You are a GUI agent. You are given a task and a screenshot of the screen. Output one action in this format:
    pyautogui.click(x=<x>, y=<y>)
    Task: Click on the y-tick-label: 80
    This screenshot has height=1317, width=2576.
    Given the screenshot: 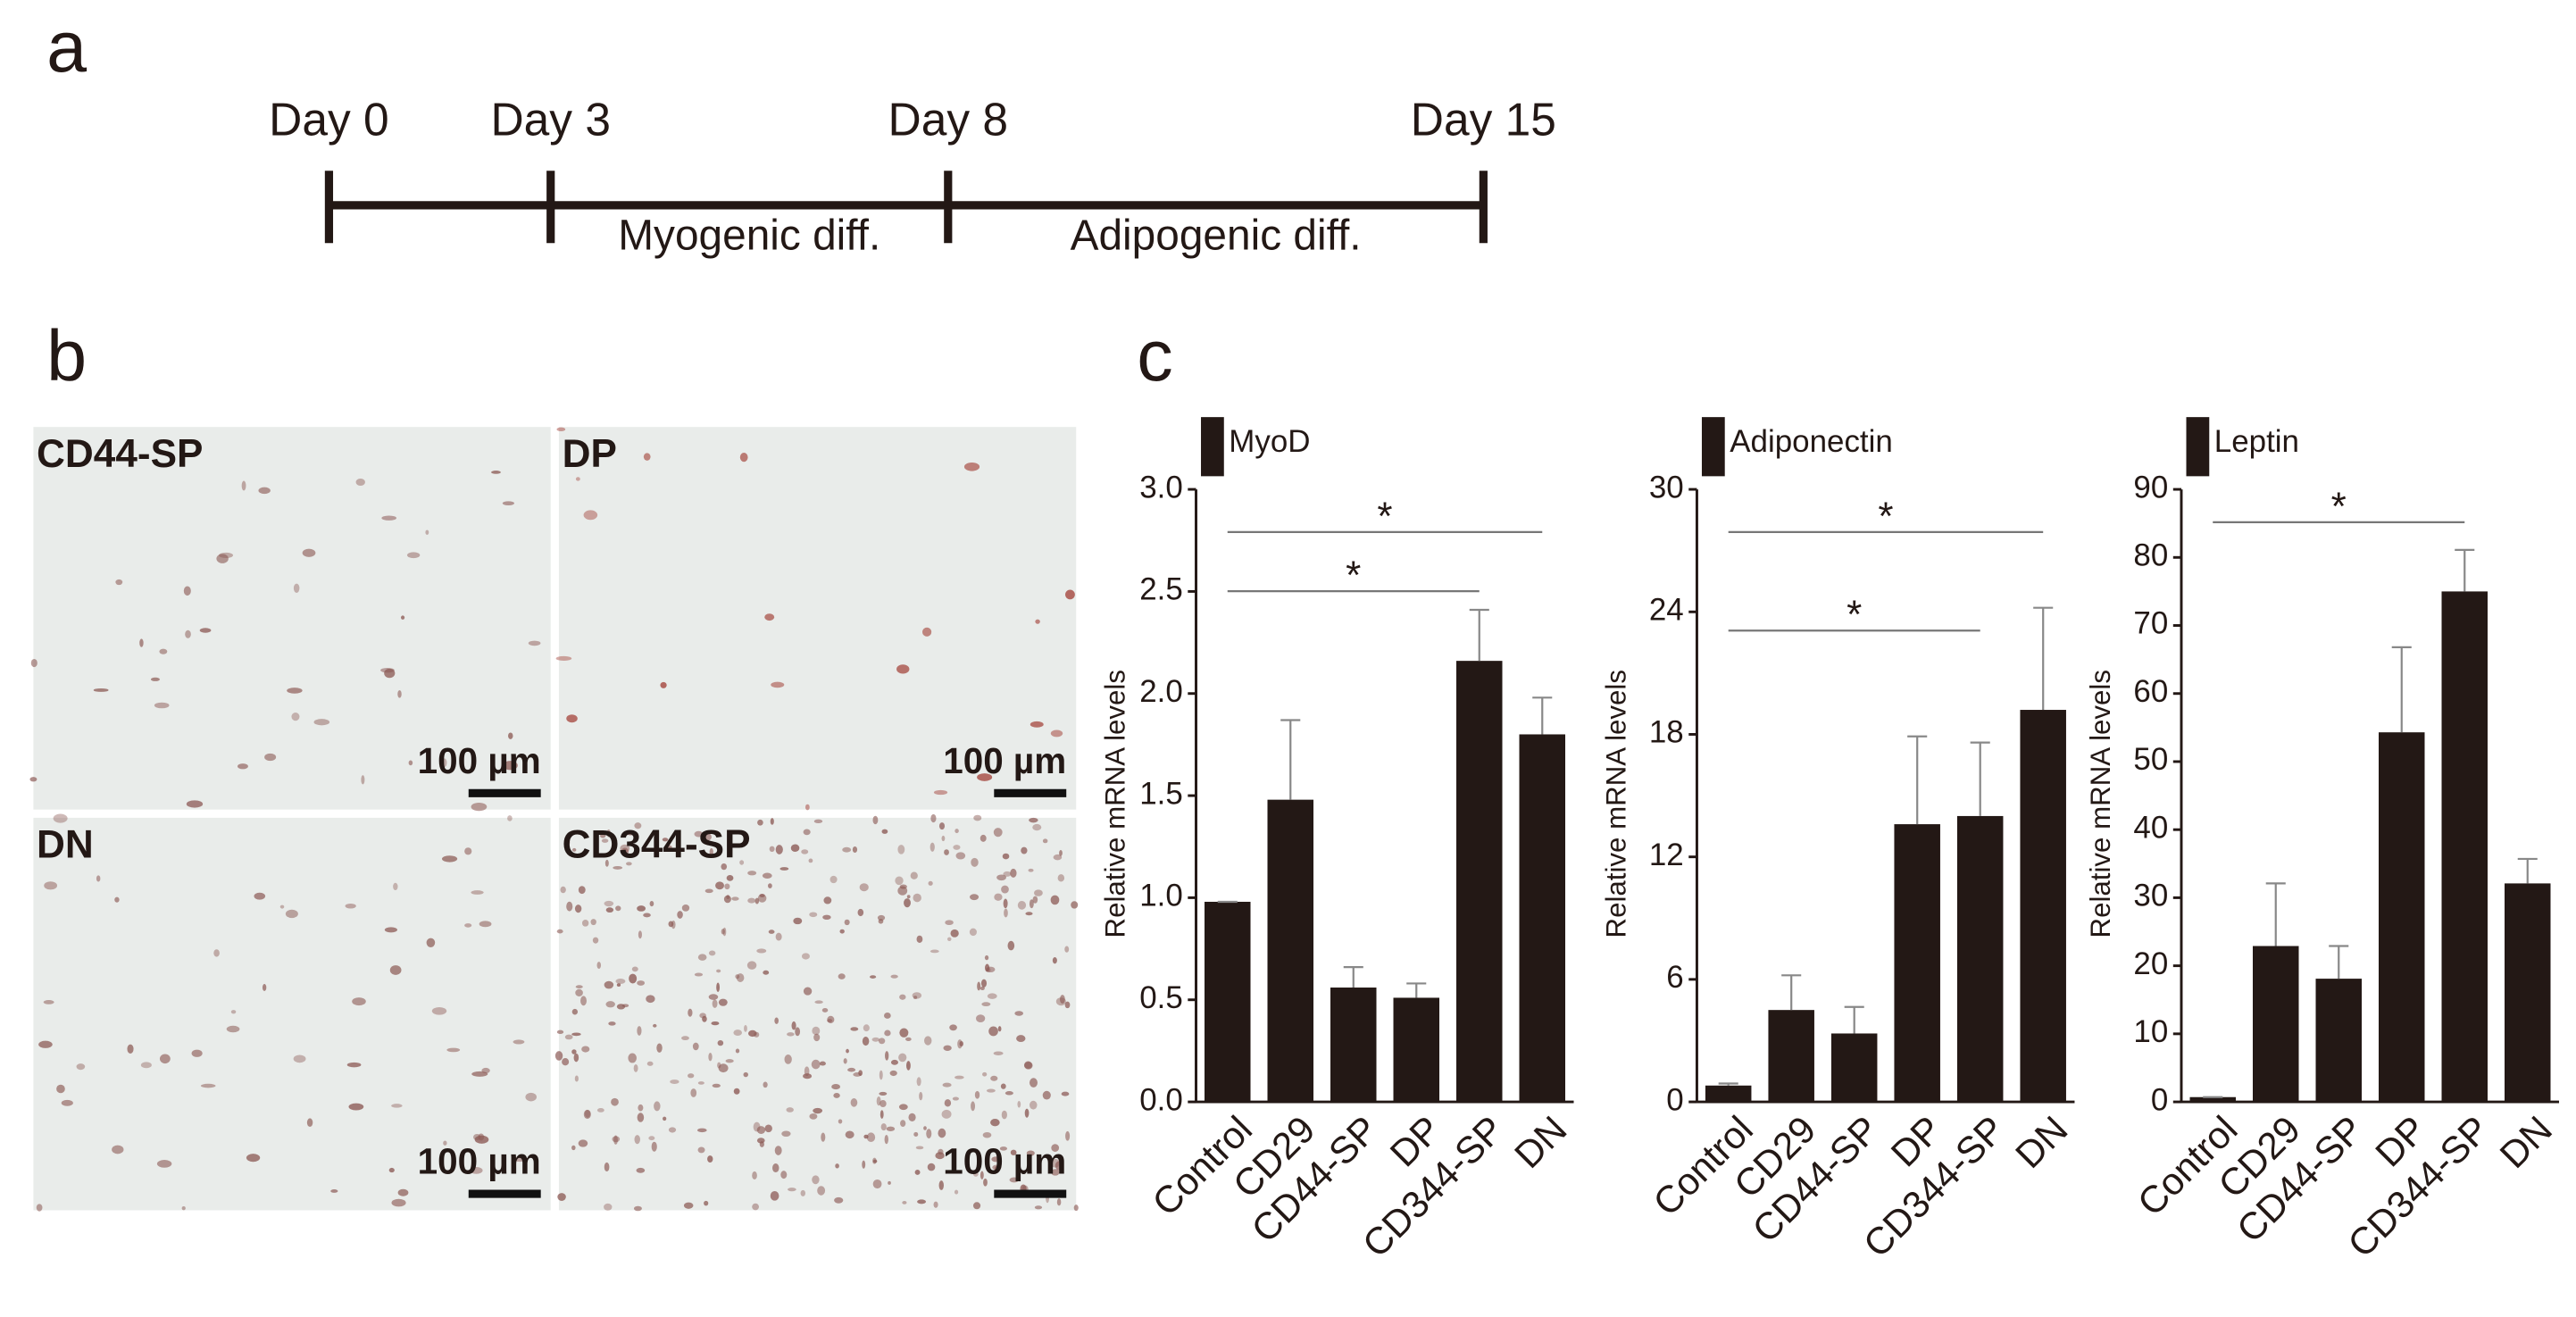 What is the action you would take?
    pyautogui.click(x=2150, y=555)
    